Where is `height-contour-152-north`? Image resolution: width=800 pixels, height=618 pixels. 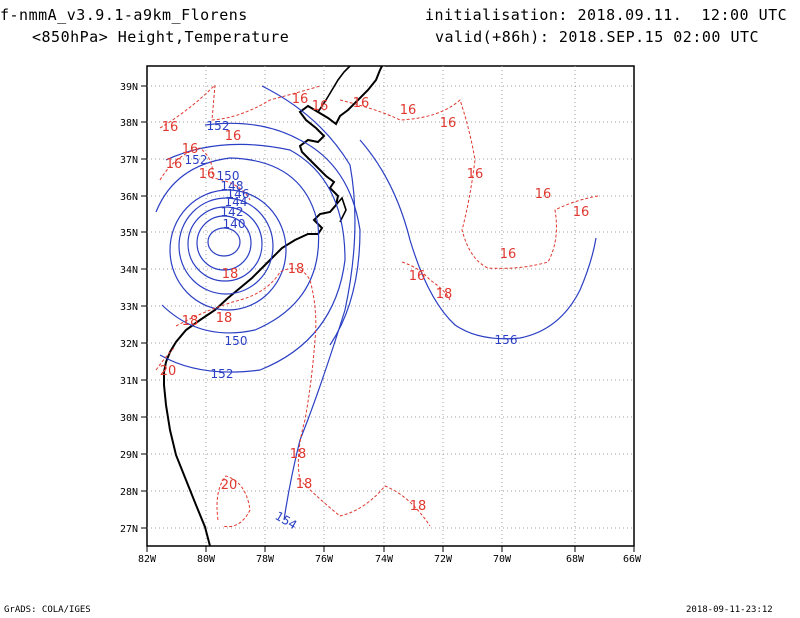 height-contour-152-north is located at coordinates (282, 234).